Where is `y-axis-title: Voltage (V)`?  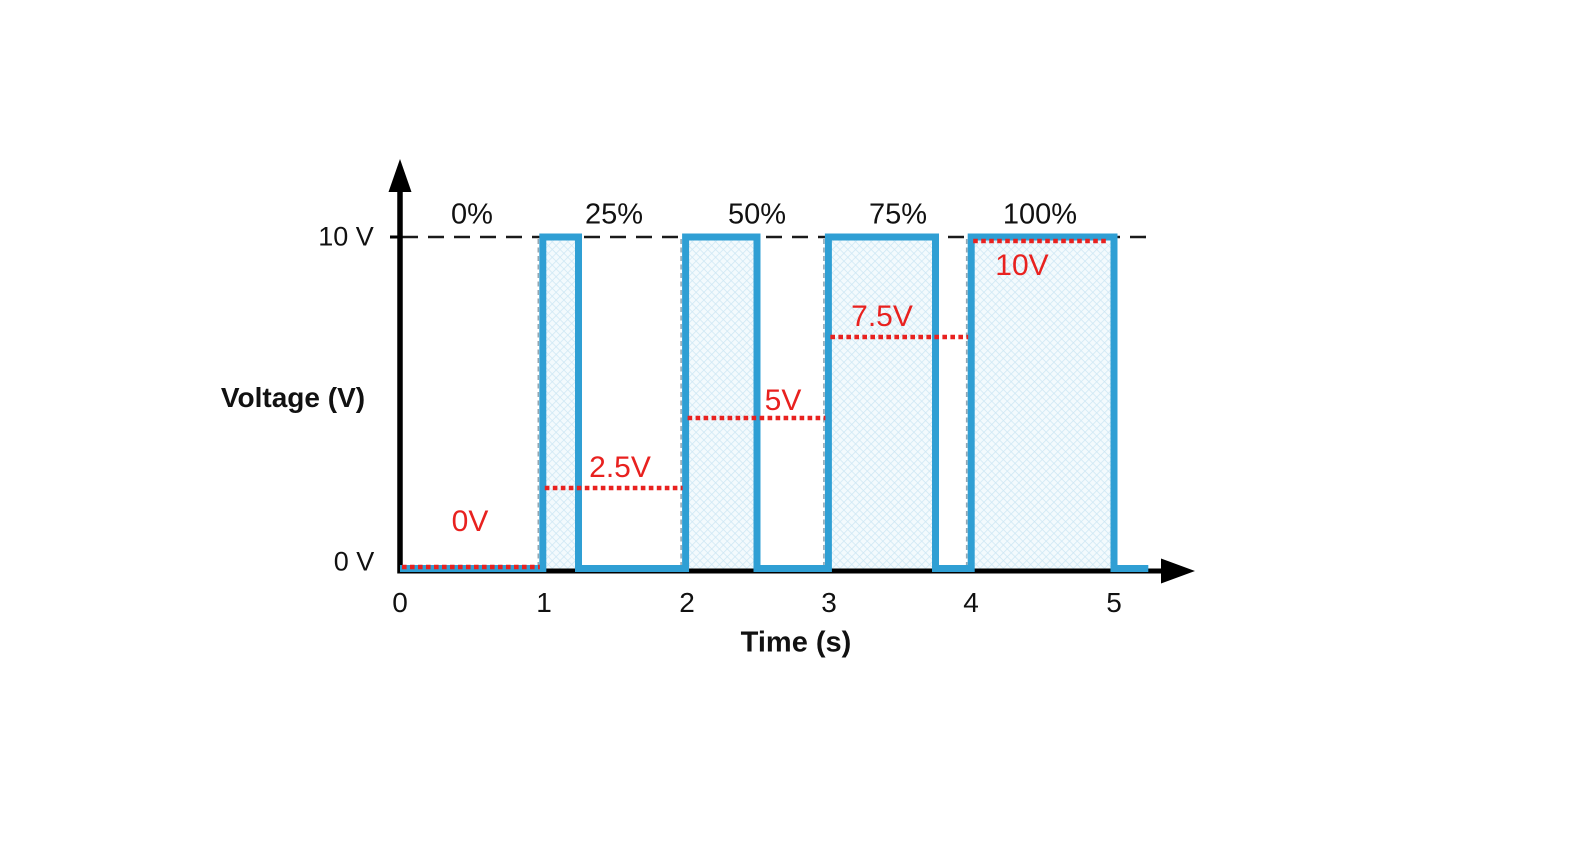
y-axis-title: Voltage (V) is located at coordinates (293, 397).